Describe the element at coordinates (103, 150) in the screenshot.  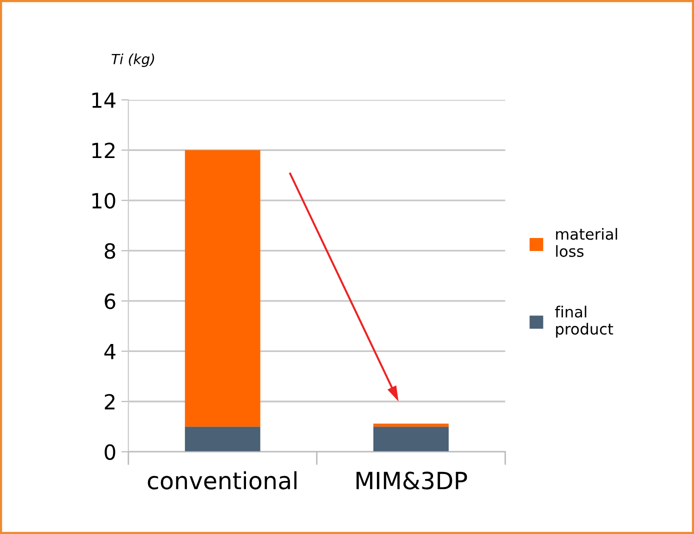
I see `y-tick-label: 12` at that location.